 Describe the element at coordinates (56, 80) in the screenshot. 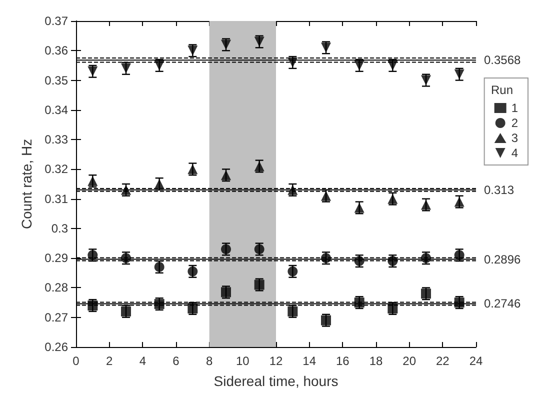

I see `y-tick-label: 0.35` at that location.